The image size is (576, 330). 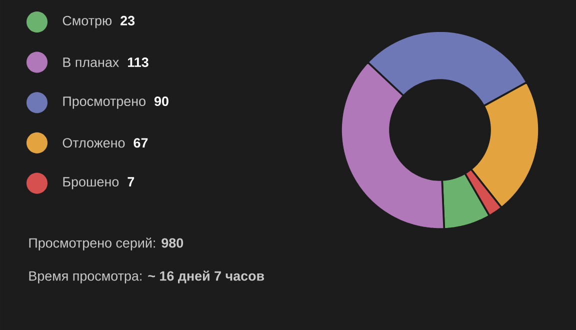 What do you see at coordinates (141, 143) in the screenshot?
I see `data-label: 67` at bounding box center [141, 143].